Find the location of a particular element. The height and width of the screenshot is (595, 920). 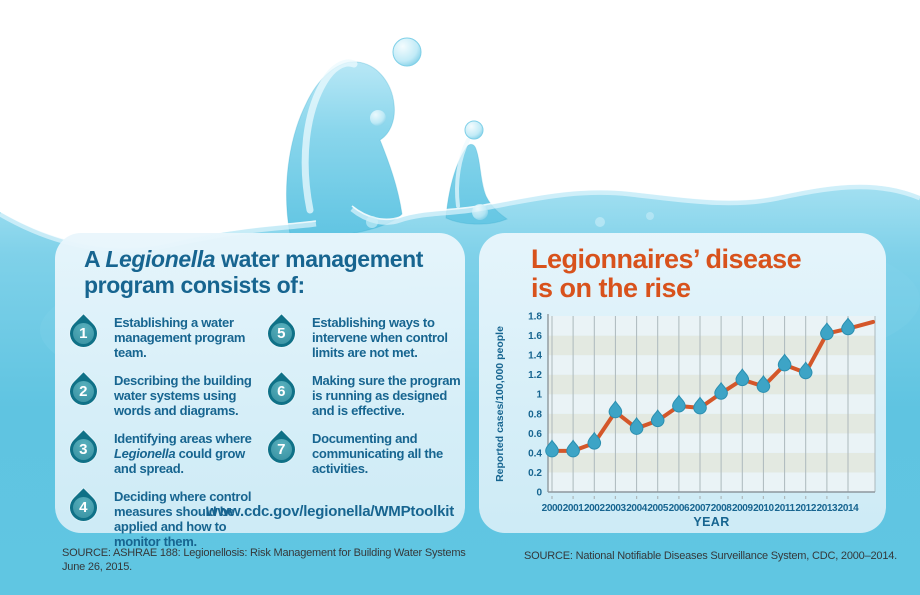

x-tick-label: 2003 is located at coordinates (615, 508).